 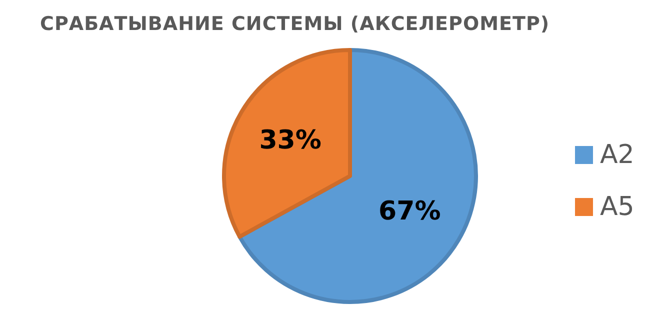 What do you see at coordinates (617, 155) in the screenshot?
I see `legend-label: A2` at bounding box center [617, 155].